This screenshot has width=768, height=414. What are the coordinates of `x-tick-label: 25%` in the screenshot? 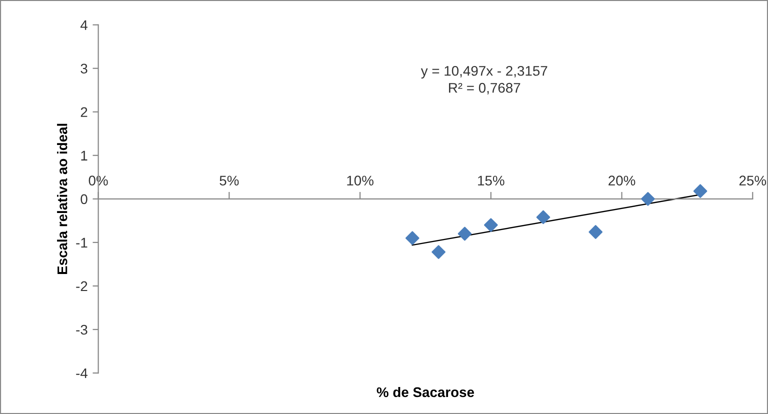 It's located at (752, 181).